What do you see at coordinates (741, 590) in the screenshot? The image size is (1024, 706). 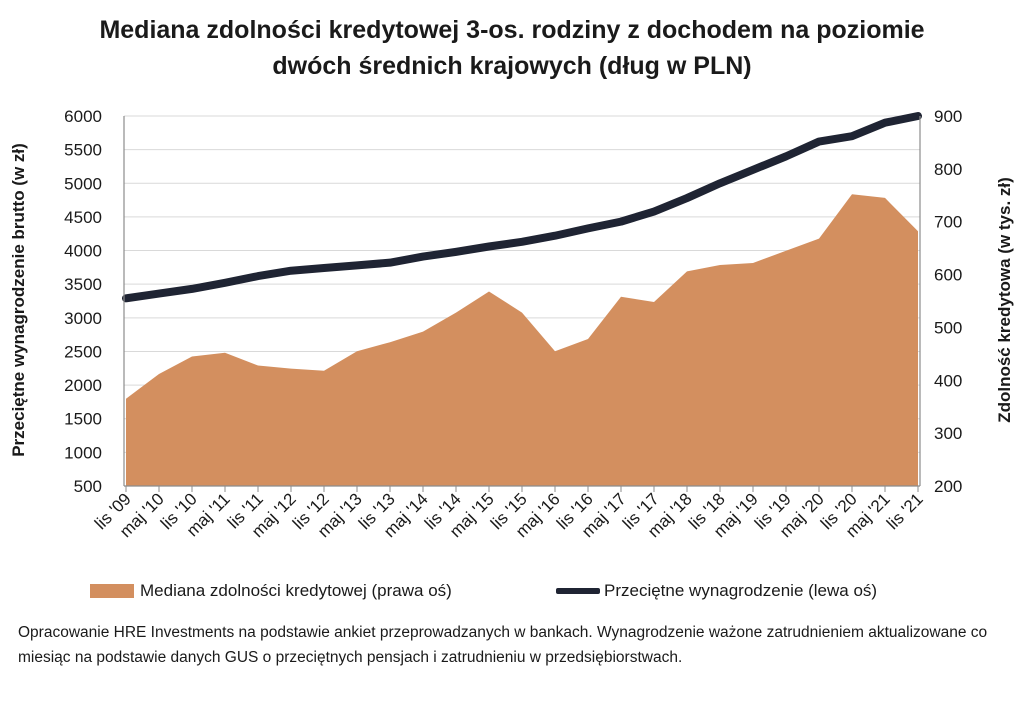 I see `legend-label-line: Przeciętne wynagrodzenie (lewa oś)` at bounding box center [741, 590].